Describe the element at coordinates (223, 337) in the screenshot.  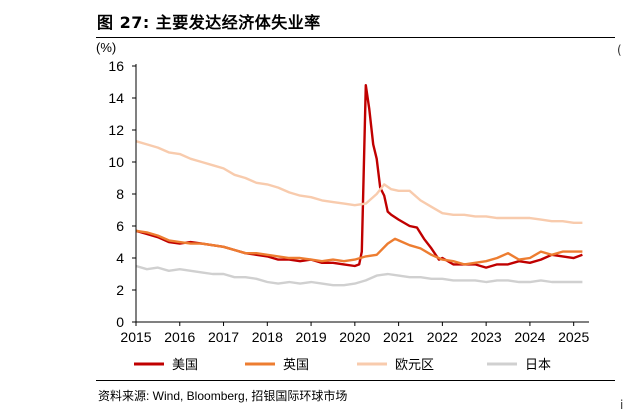
I see `x-tick-label: 2017` at that location.